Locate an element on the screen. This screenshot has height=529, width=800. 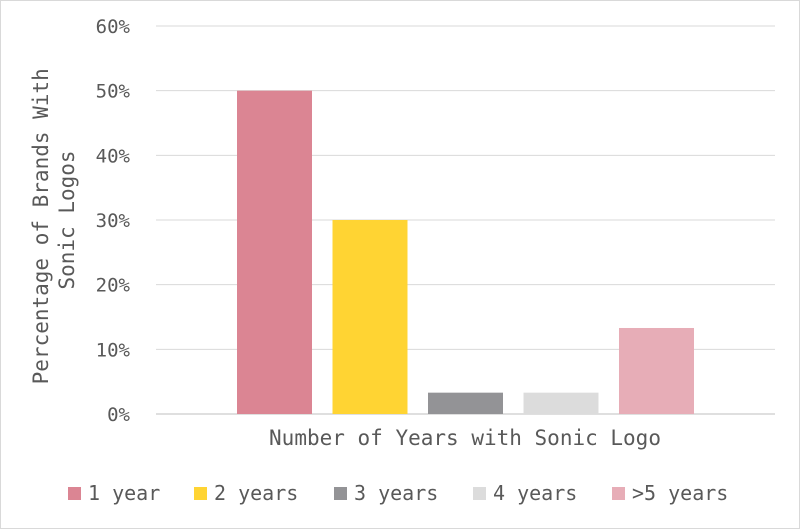
y-tick-label: 60% is located at coordinates (113, 27).